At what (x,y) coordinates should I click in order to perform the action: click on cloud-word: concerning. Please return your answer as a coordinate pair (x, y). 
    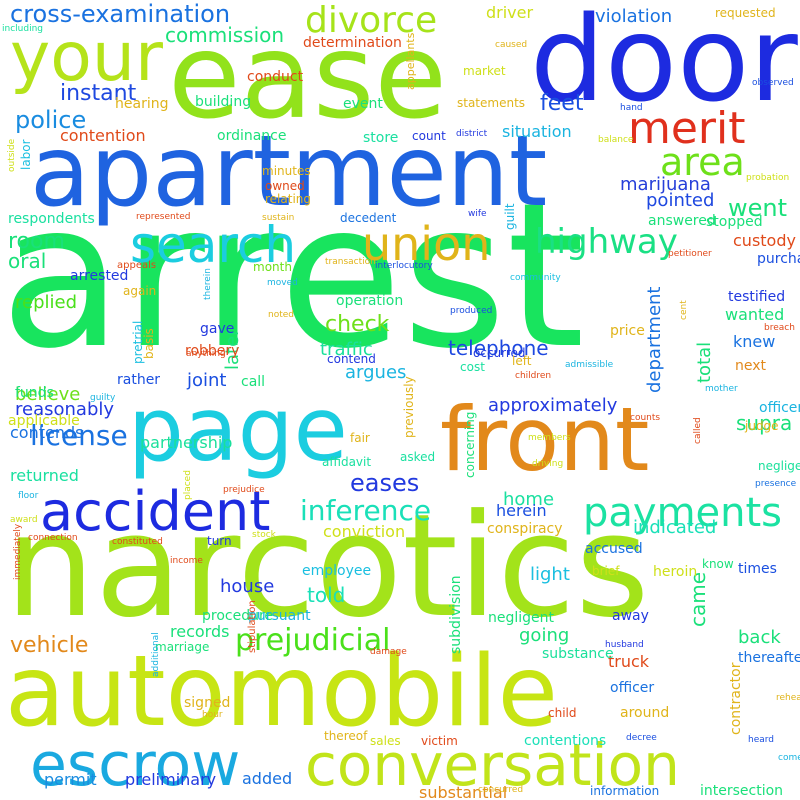
    Looking at the image, I should click on (470, 445).